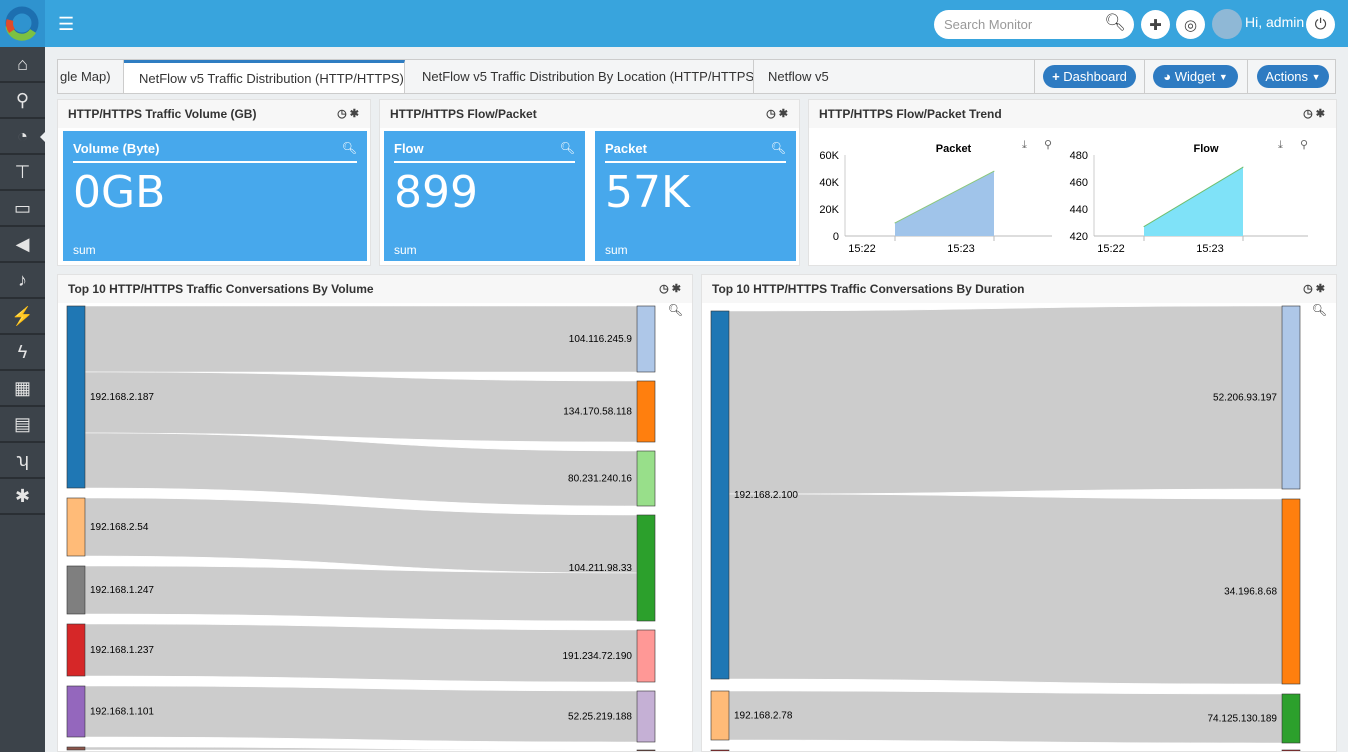 This screenshot has height=752, width=1348. What do you see at coordinates (829, 210) in the screenshot?
I see `y-tick-label: 20K` at bounding box center [829, 210].